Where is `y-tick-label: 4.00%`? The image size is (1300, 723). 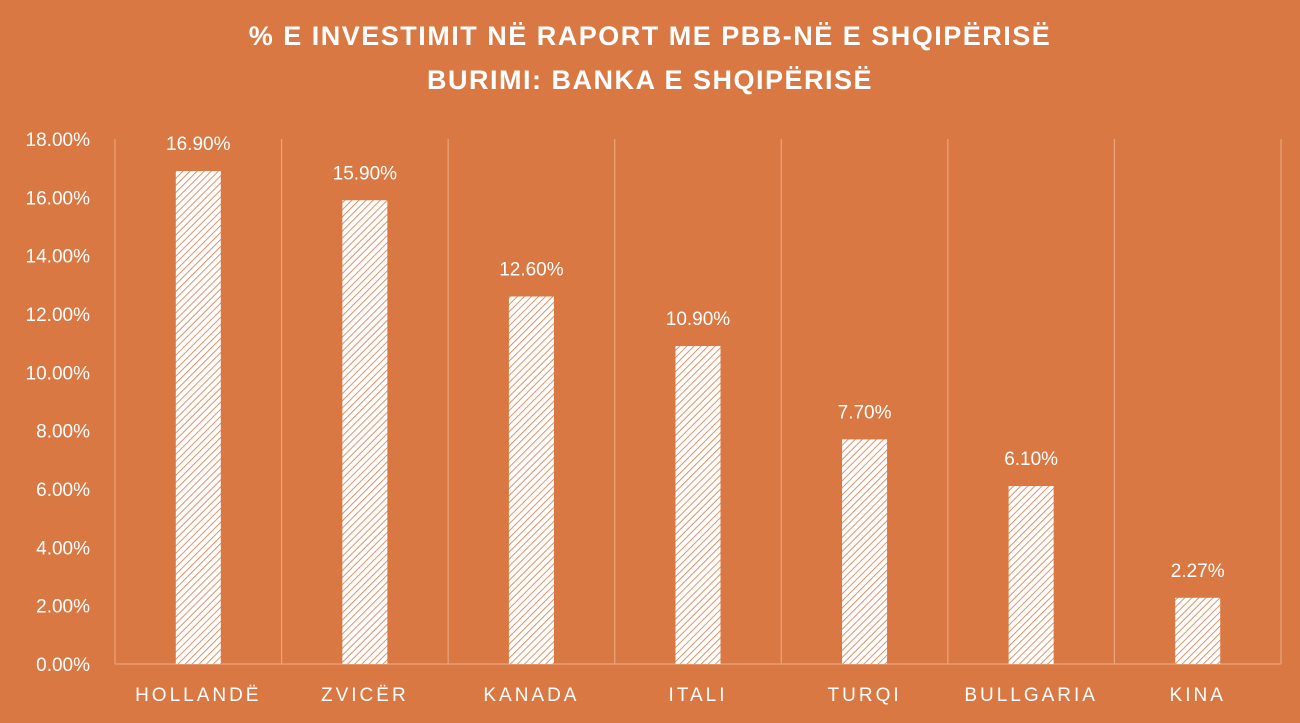
y-tick-label: 4.00% is located at coordinates (63, 548).